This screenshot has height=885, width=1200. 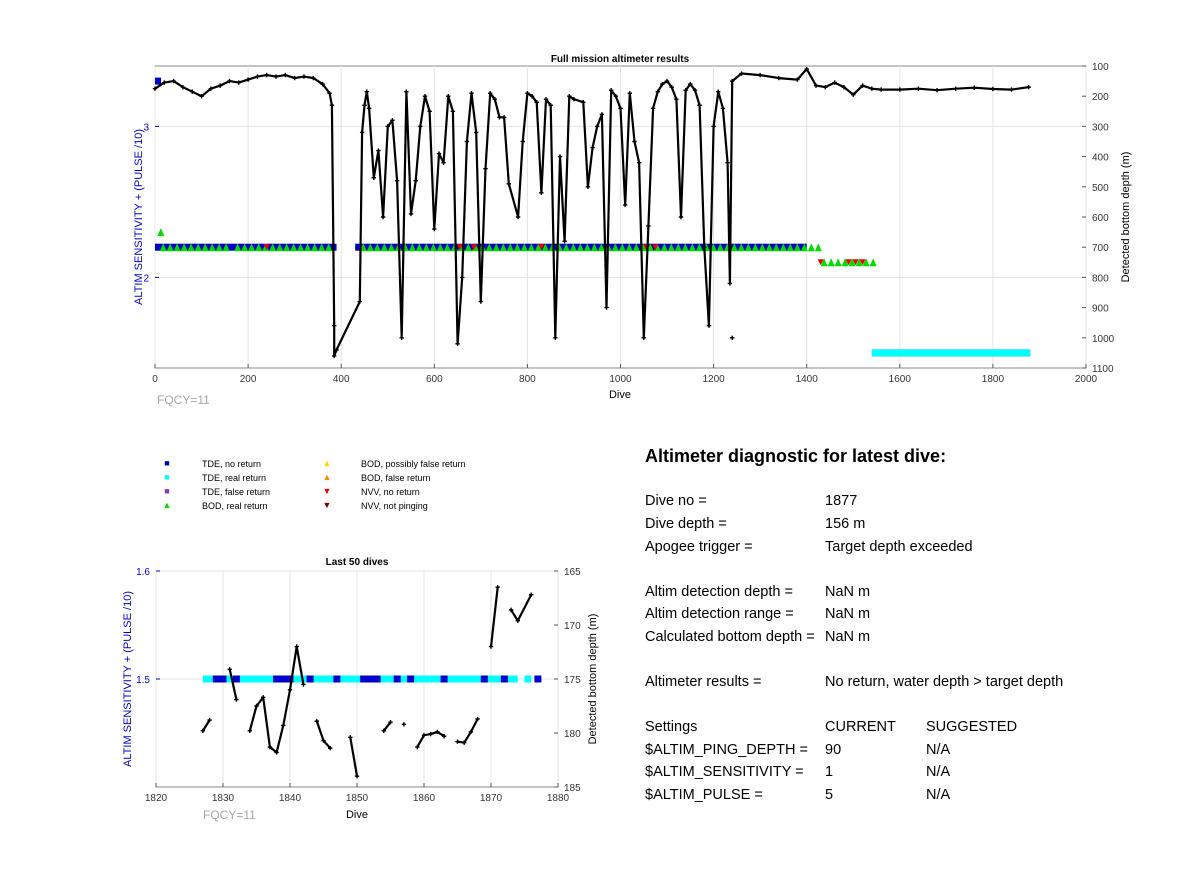 I want to click on x-tick-label: 800, so click(x=527, y=379).